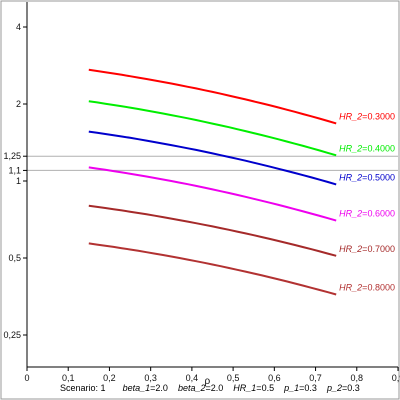  I want to click on y-tick-label: 2, so click(18, 104).